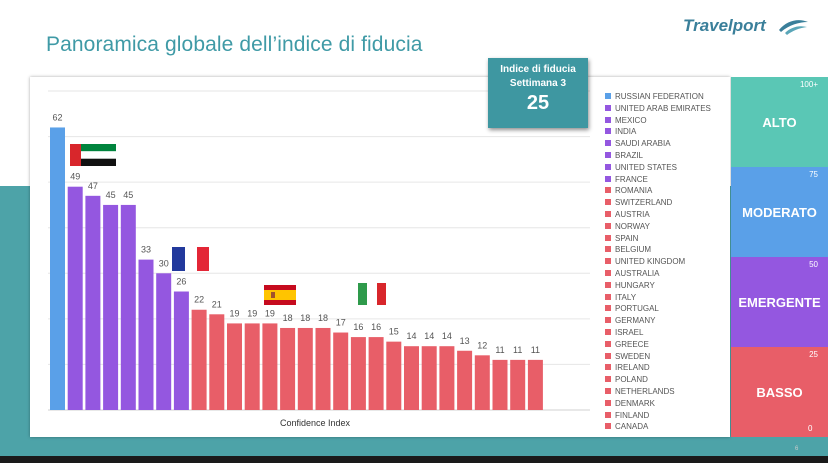 The width and height of the screenshot is (828, 463). What do you see at coordinates (632, 214) in the screenshot?
I see `legend-label: AUSTRIA` at bounding box center [632, 214].